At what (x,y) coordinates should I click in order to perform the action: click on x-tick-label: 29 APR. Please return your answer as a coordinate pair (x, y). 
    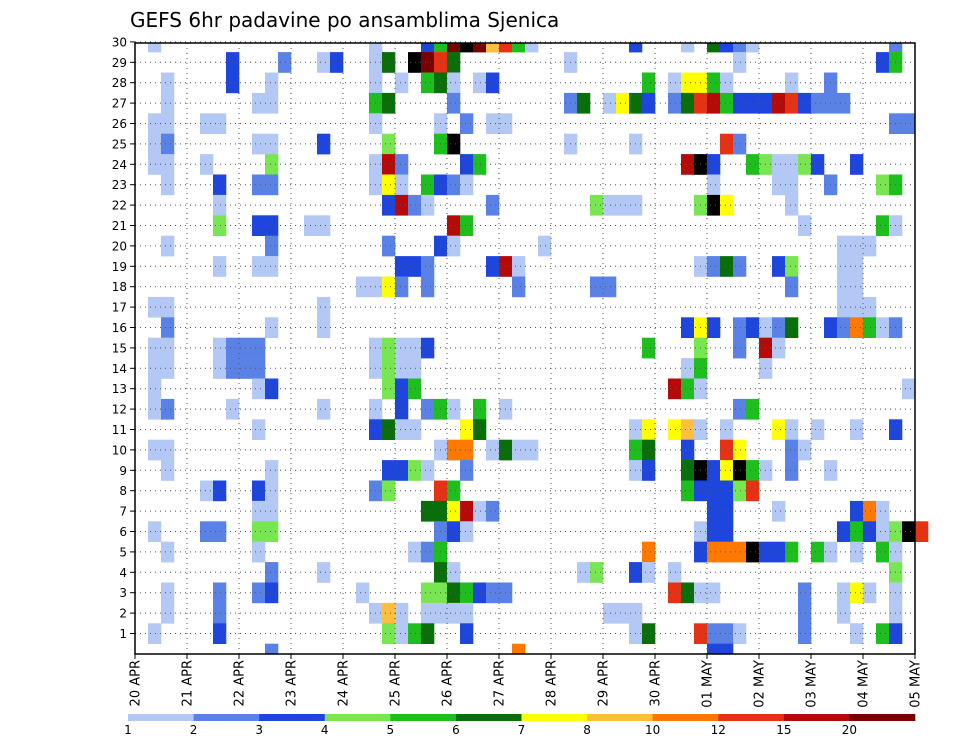
    Looking at the image, I should click on (604, 683).